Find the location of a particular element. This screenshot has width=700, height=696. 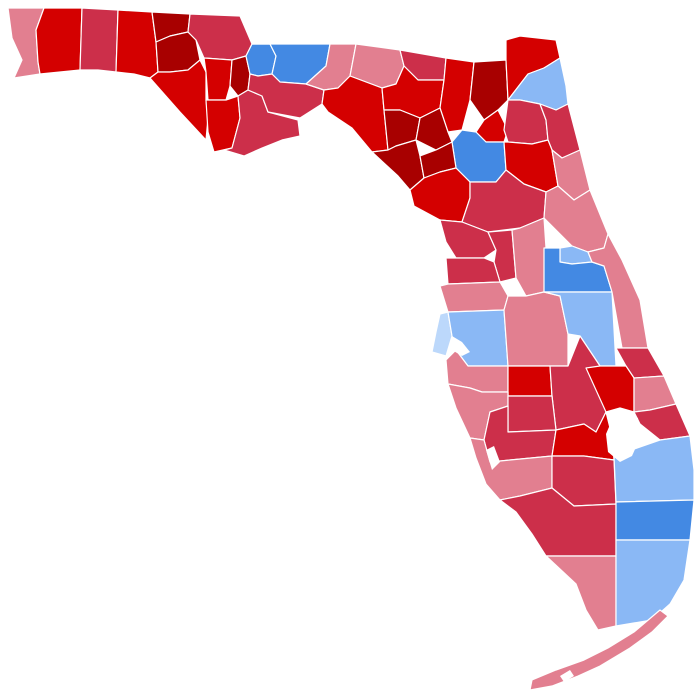

county-miami-dade is located at coordinates (653, 583).